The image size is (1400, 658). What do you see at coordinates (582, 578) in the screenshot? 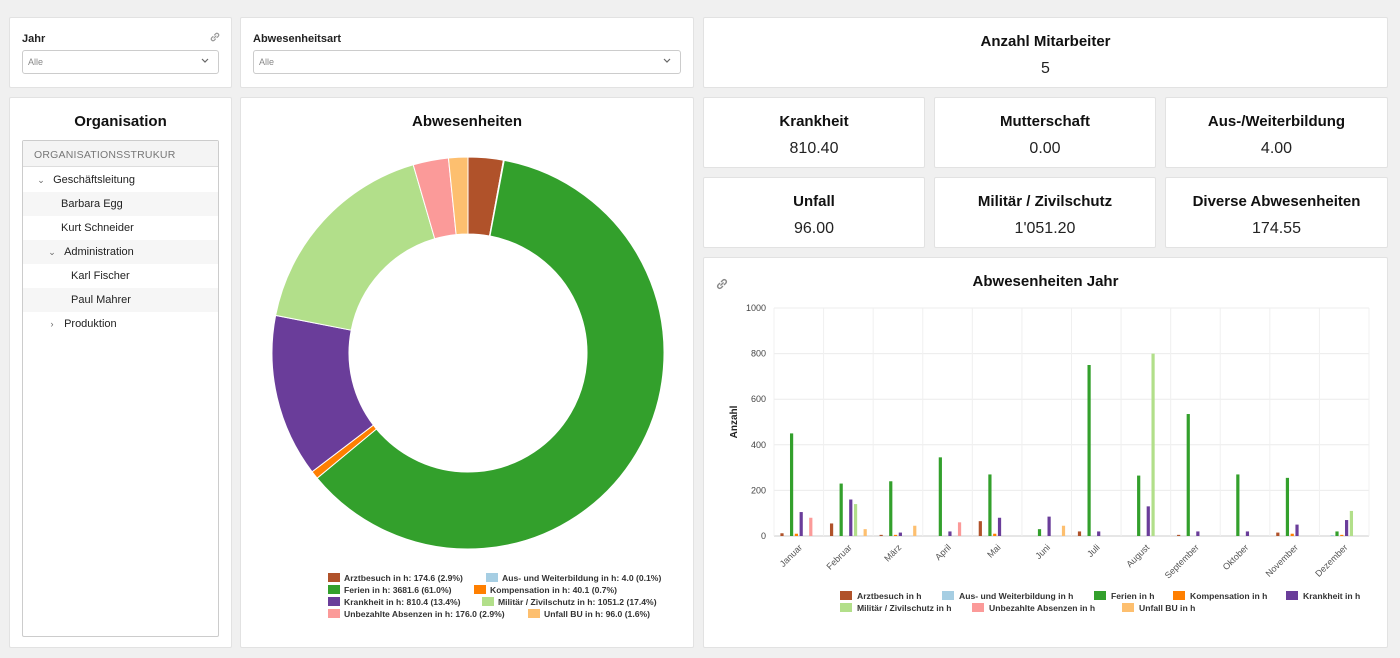
I see `legend-label: Aus- und Weiterbildung in h: 4.0 (0.1%)` at bounding box center [582, 578].